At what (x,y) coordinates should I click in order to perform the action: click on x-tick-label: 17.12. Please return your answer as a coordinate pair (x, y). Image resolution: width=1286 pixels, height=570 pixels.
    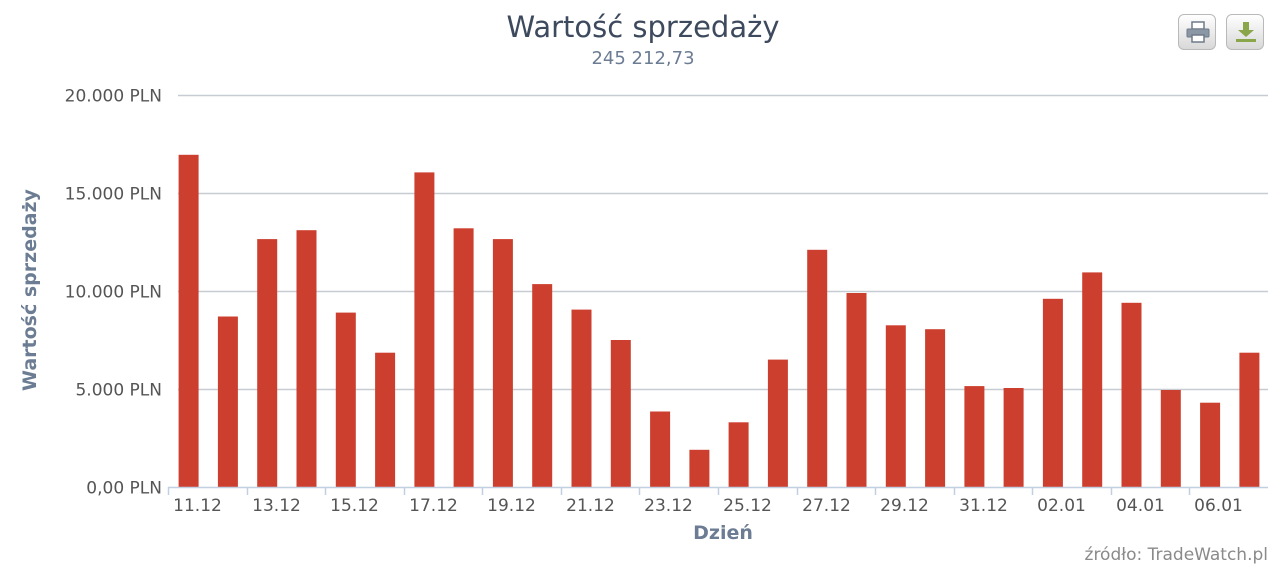
    Looking at the image, I should click on (433, 506).